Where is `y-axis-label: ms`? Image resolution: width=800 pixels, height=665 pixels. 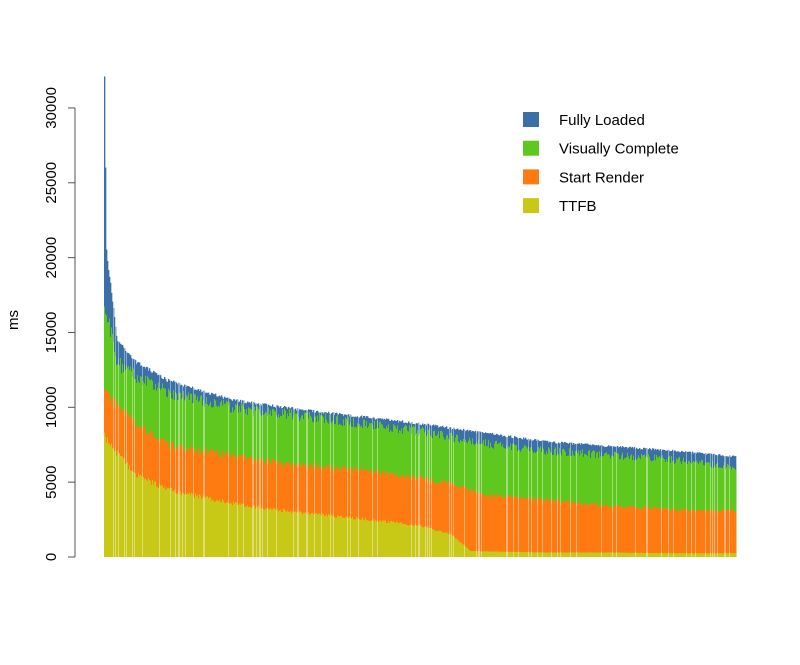 y-axis-label: ms is located at coordinates (13, 320).